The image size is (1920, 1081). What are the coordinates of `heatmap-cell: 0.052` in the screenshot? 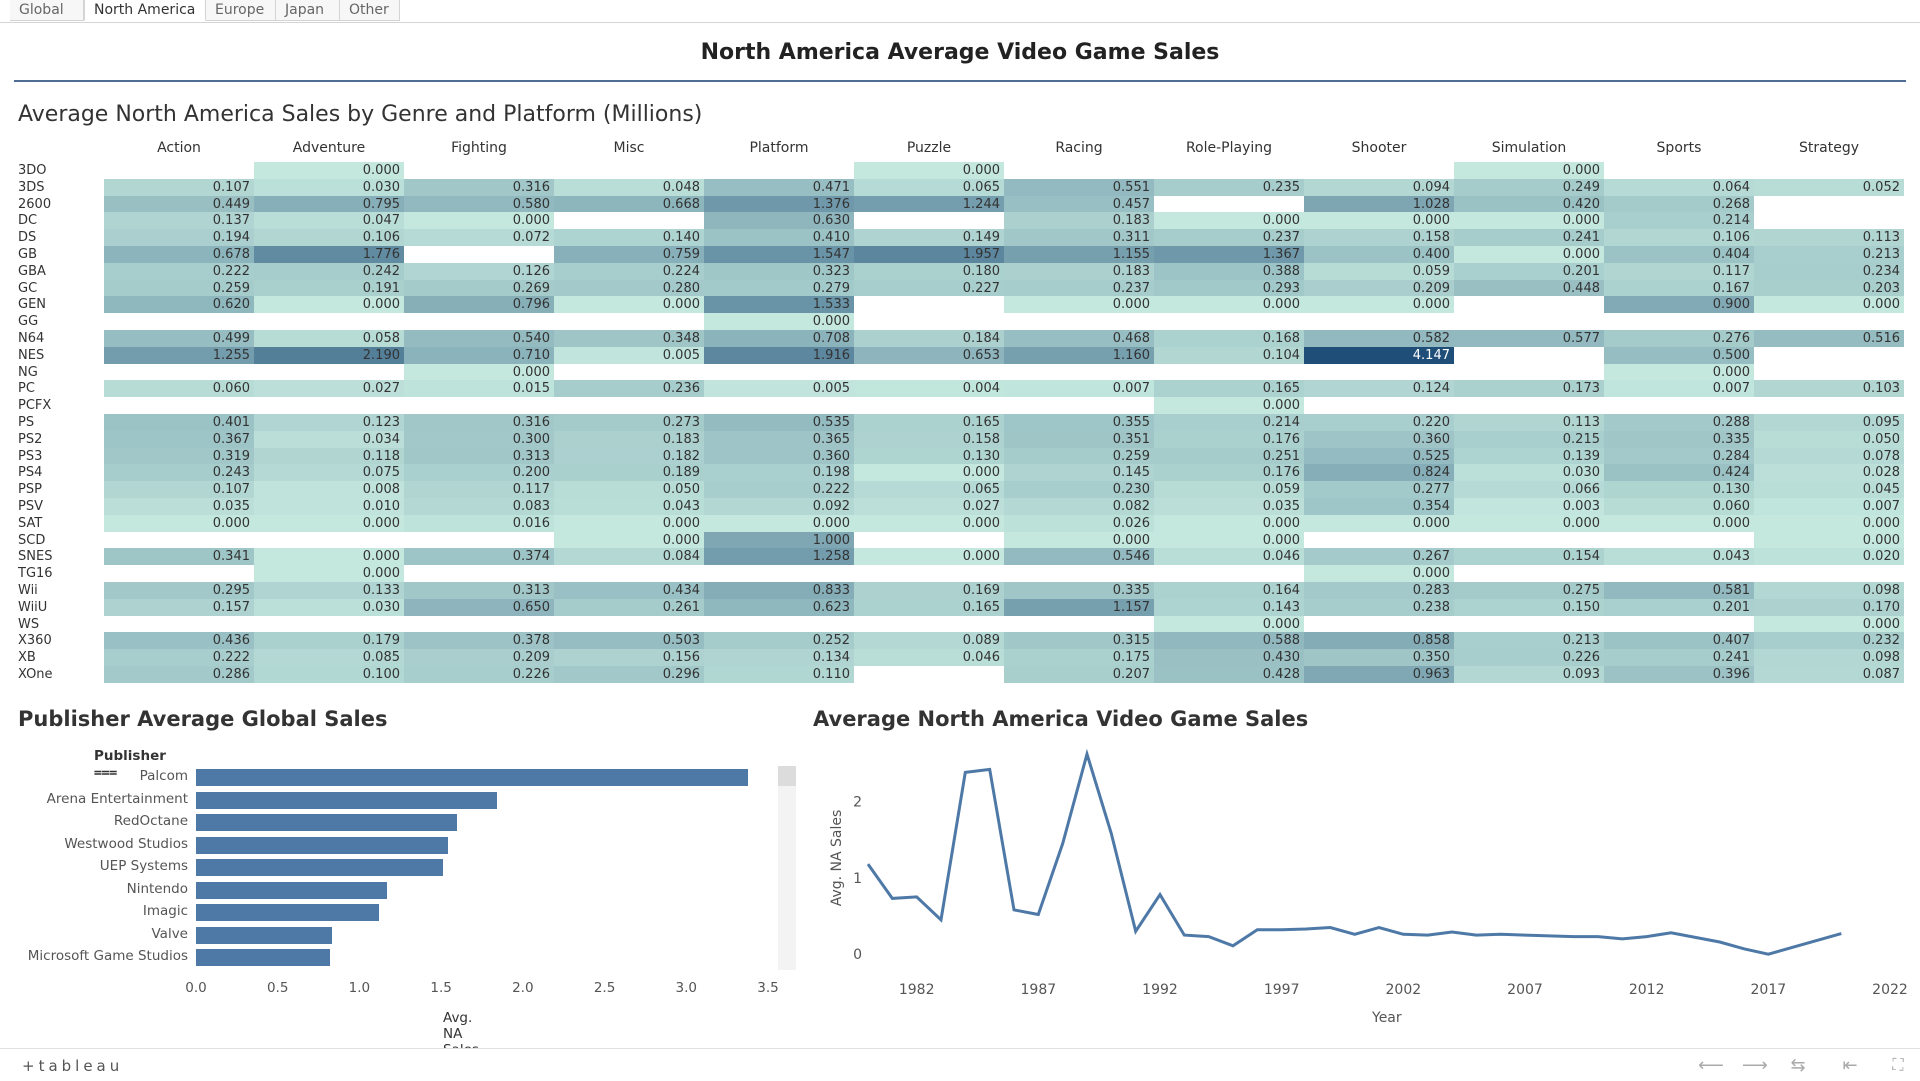 It's located at (1829, 187).